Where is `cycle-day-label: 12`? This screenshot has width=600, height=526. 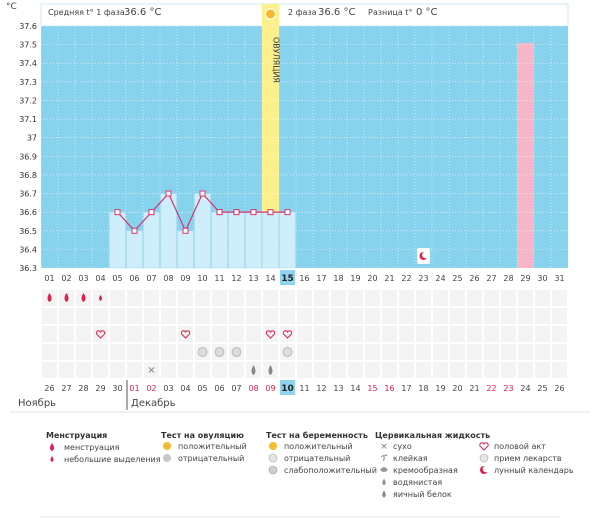 cycle-day-label: 12 is located at coordinates (236, 278).